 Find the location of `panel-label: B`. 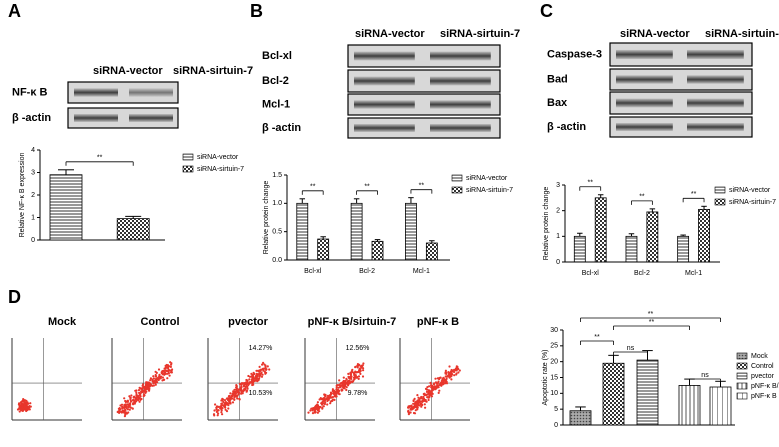

panel-label: B is located at coordinates (256, 11).